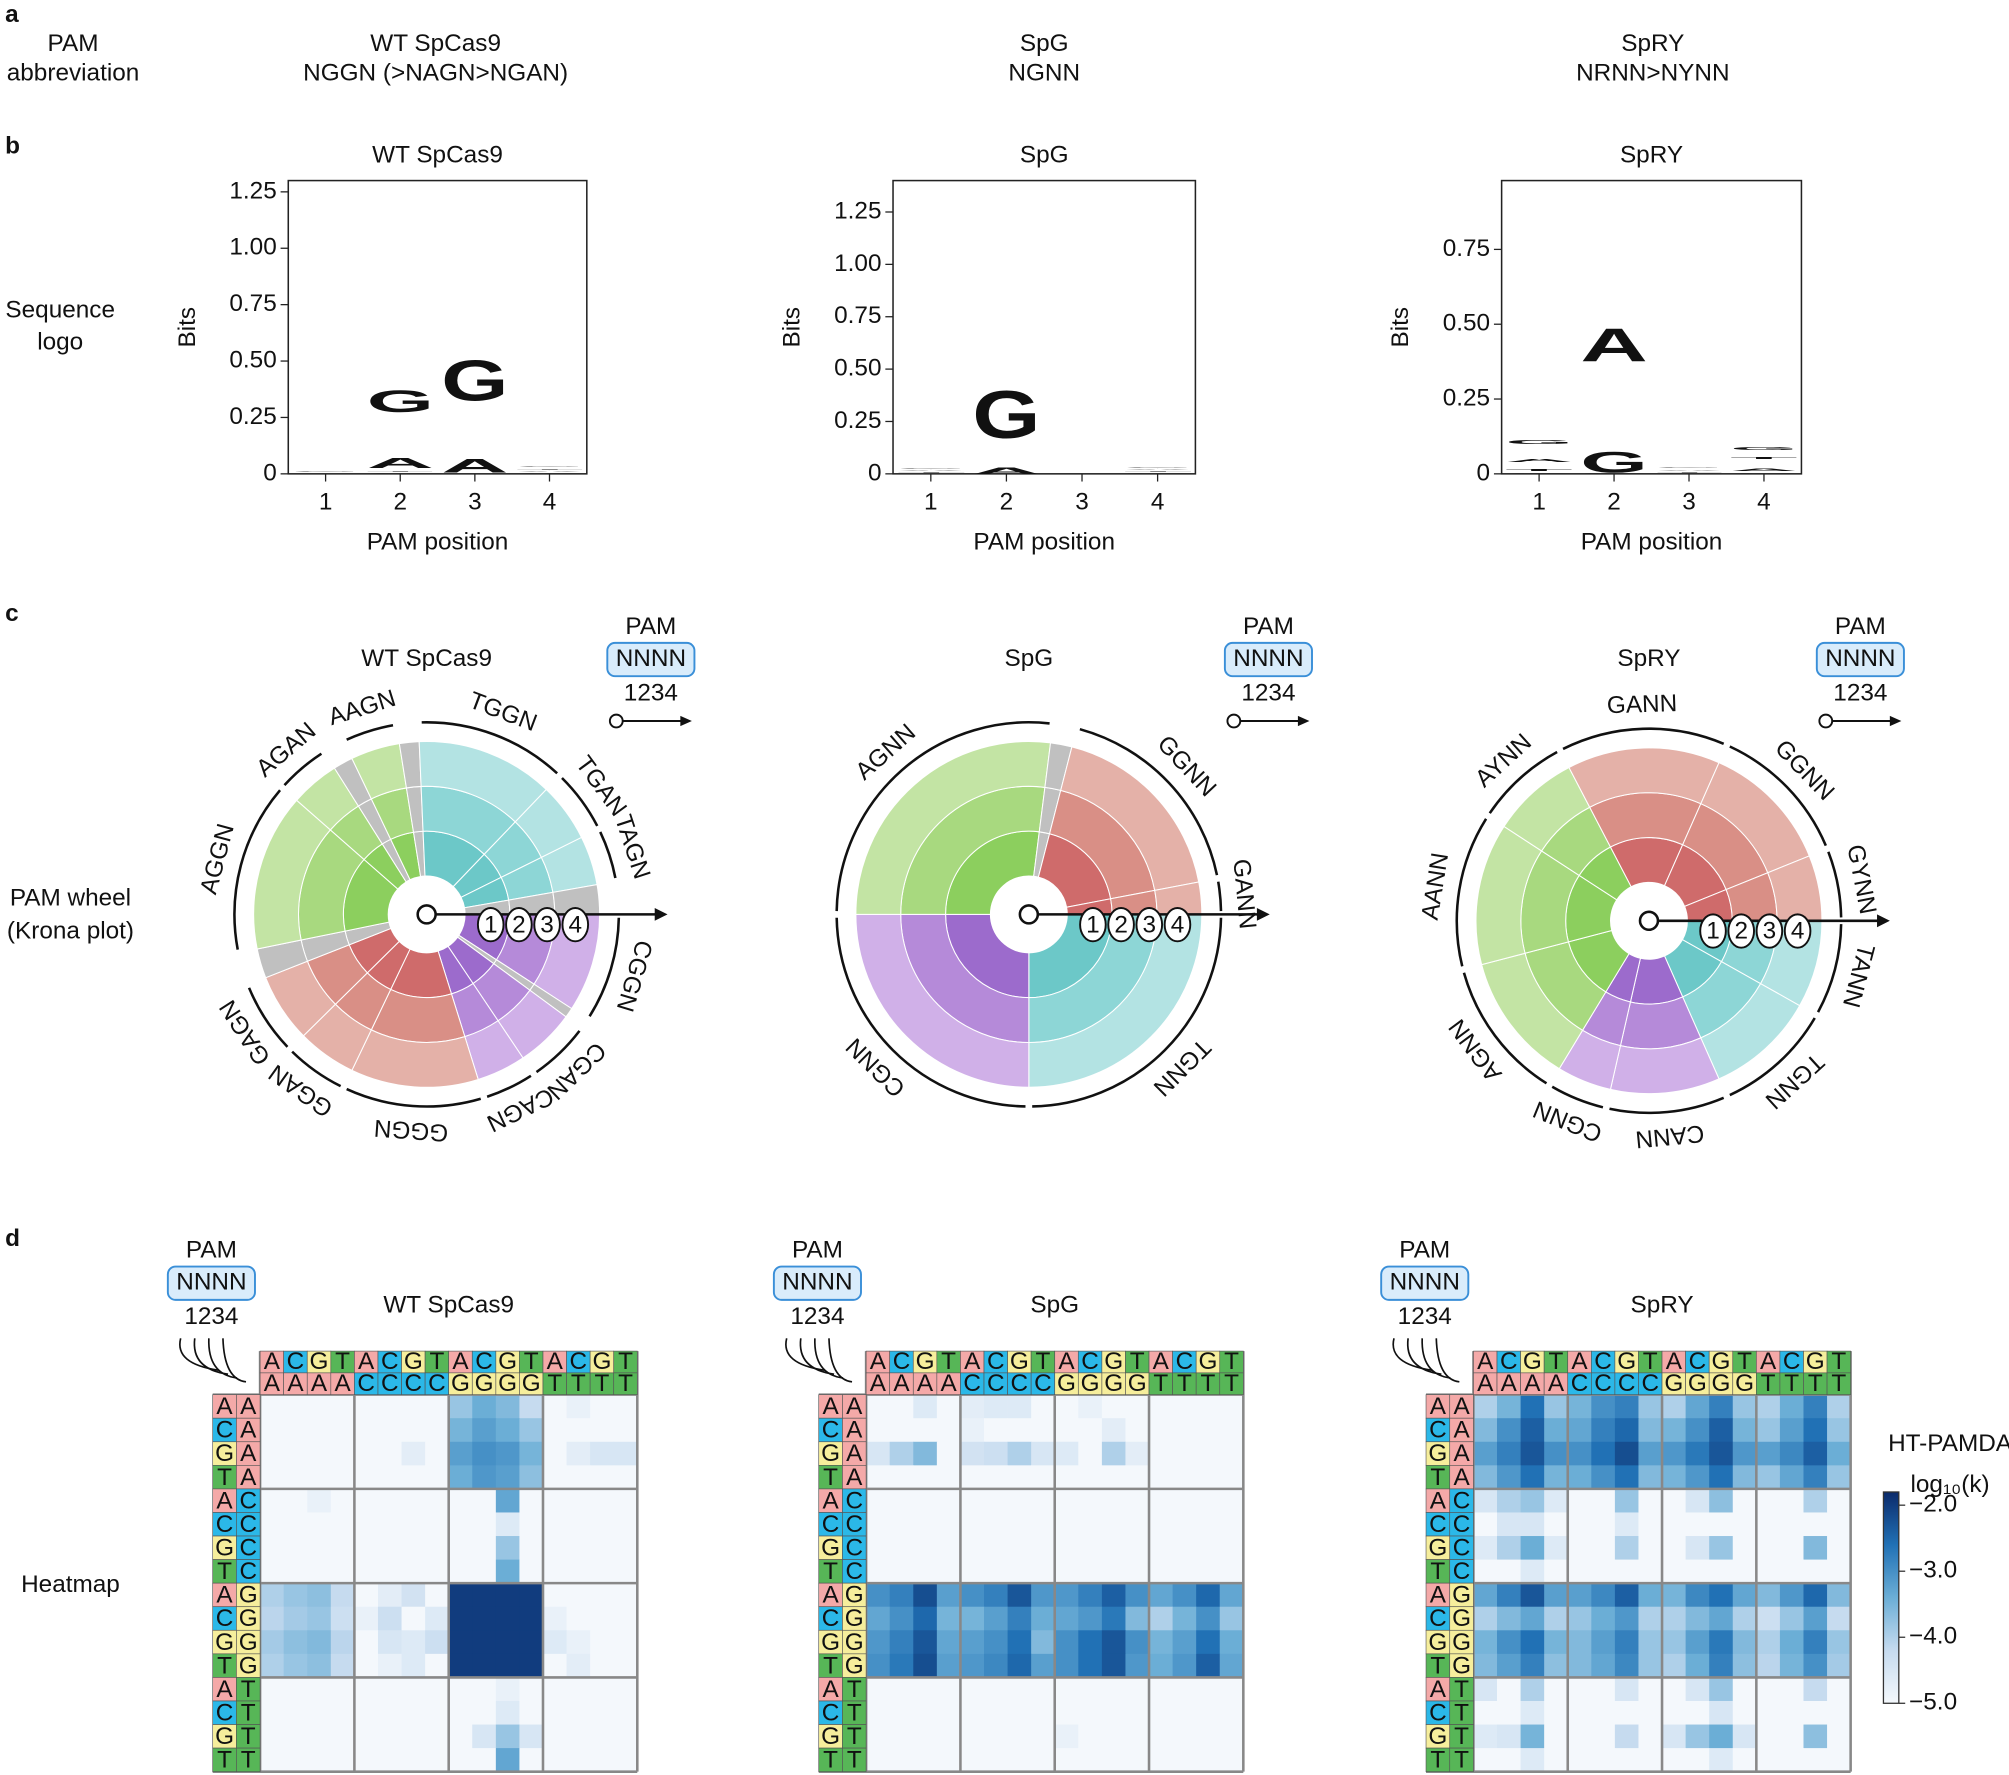  I want to click on wheel-label: TAGN, so click(632, 847).